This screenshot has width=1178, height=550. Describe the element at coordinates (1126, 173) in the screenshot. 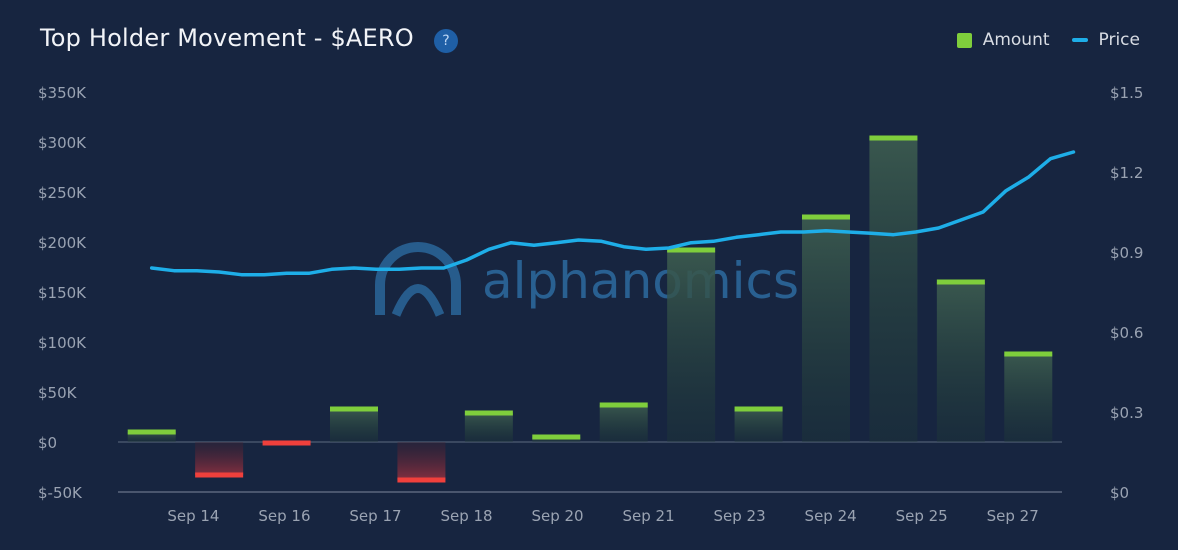

I see `y-right-tick-label: $1.2` at that location.